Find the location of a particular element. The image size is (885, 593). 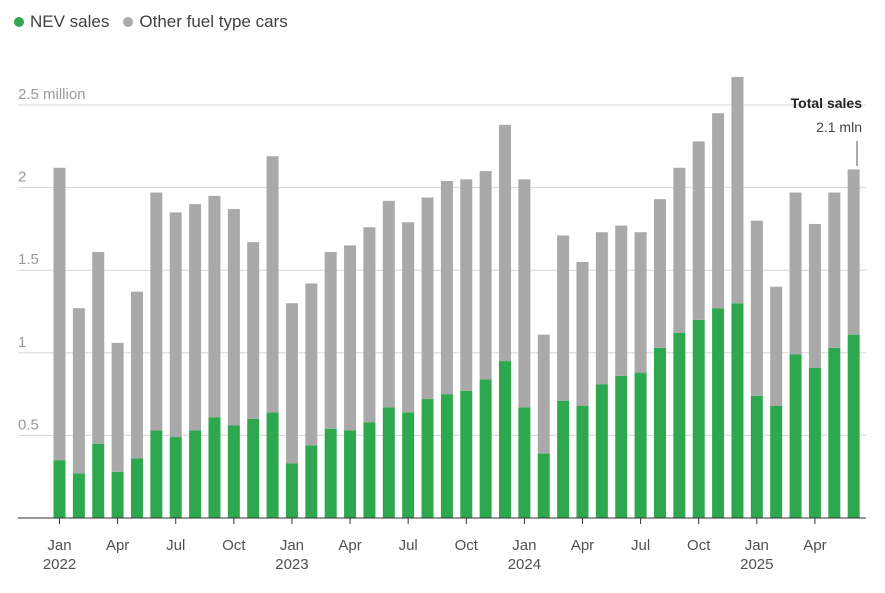

y-tick-label: 0.5 is located at coordinates (28, 424).